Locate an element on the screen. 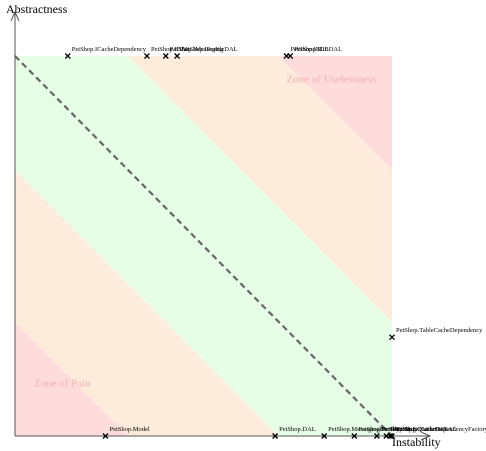  point-label: PetShop.MessagingFactory is located at coordinates (364, 429).